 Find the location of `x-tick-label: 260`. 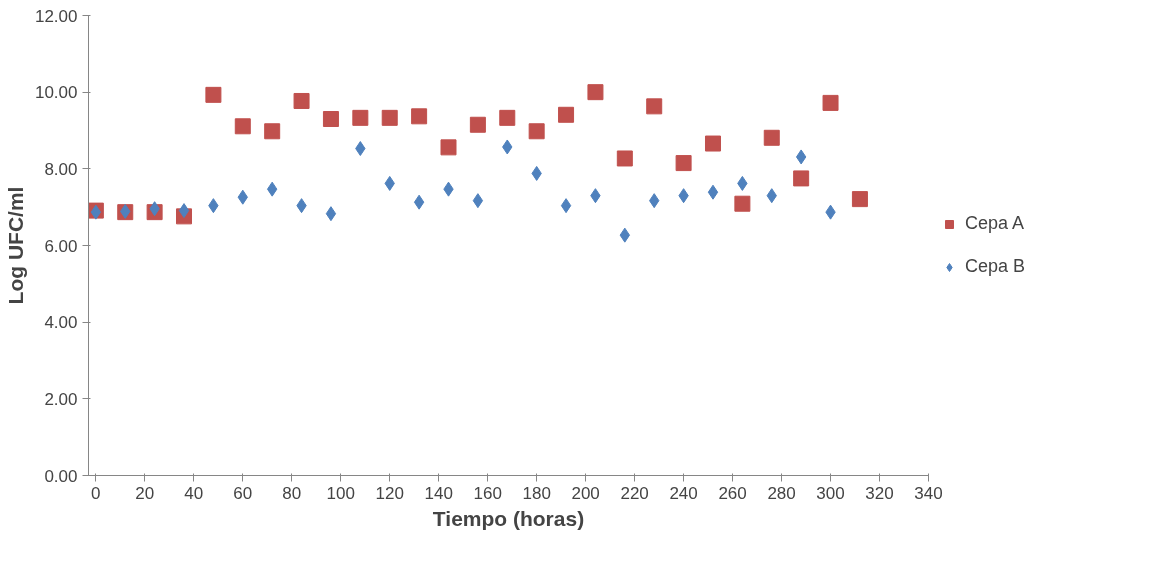

x-tick-label: 260 is located at coordinates (732, 493).